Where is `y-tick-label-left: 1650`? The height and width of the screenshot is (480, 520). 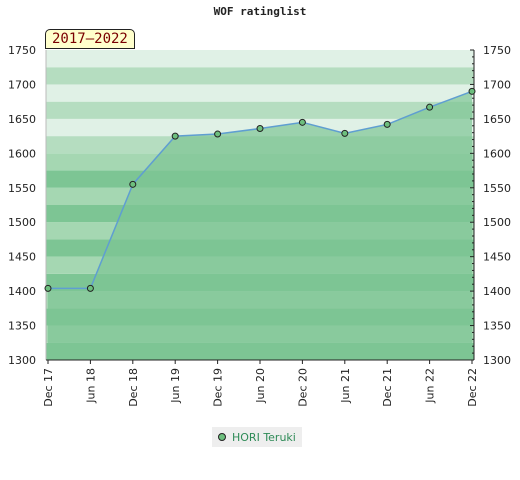
y-tick-label-left: 1650 is located at coordinates (22, 119).